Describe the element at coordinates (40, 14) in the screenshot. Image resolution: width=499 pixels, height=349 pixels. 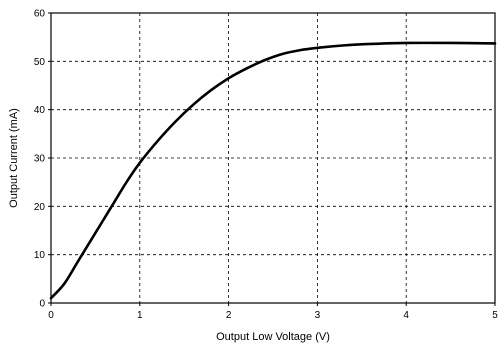
I see `y-tick-label: 60` at that location.